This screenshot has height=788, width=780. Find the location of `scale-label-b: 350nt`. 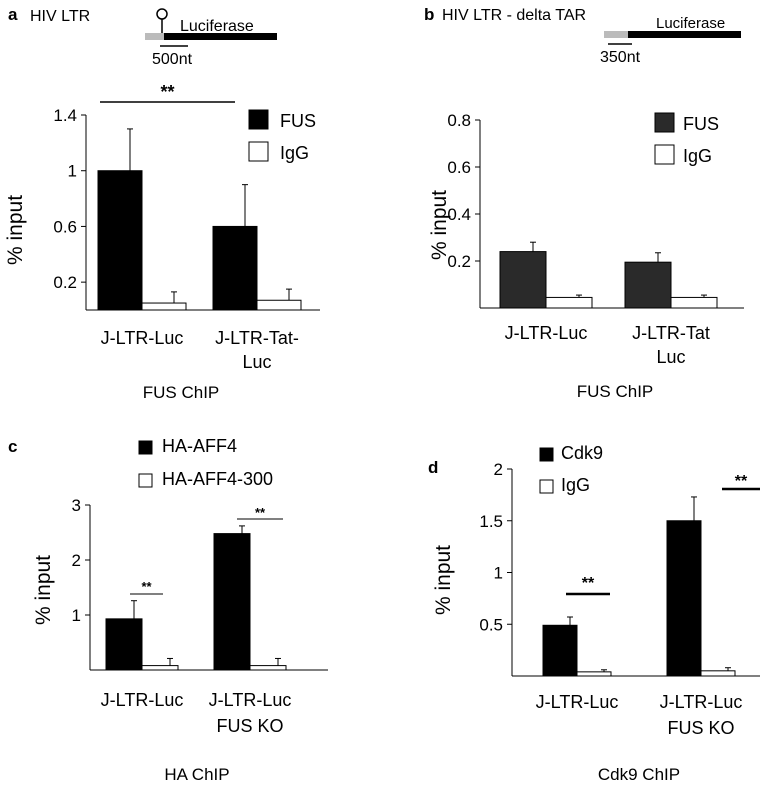

scale-label-b: 350nt is located at coordinates (620, 57).